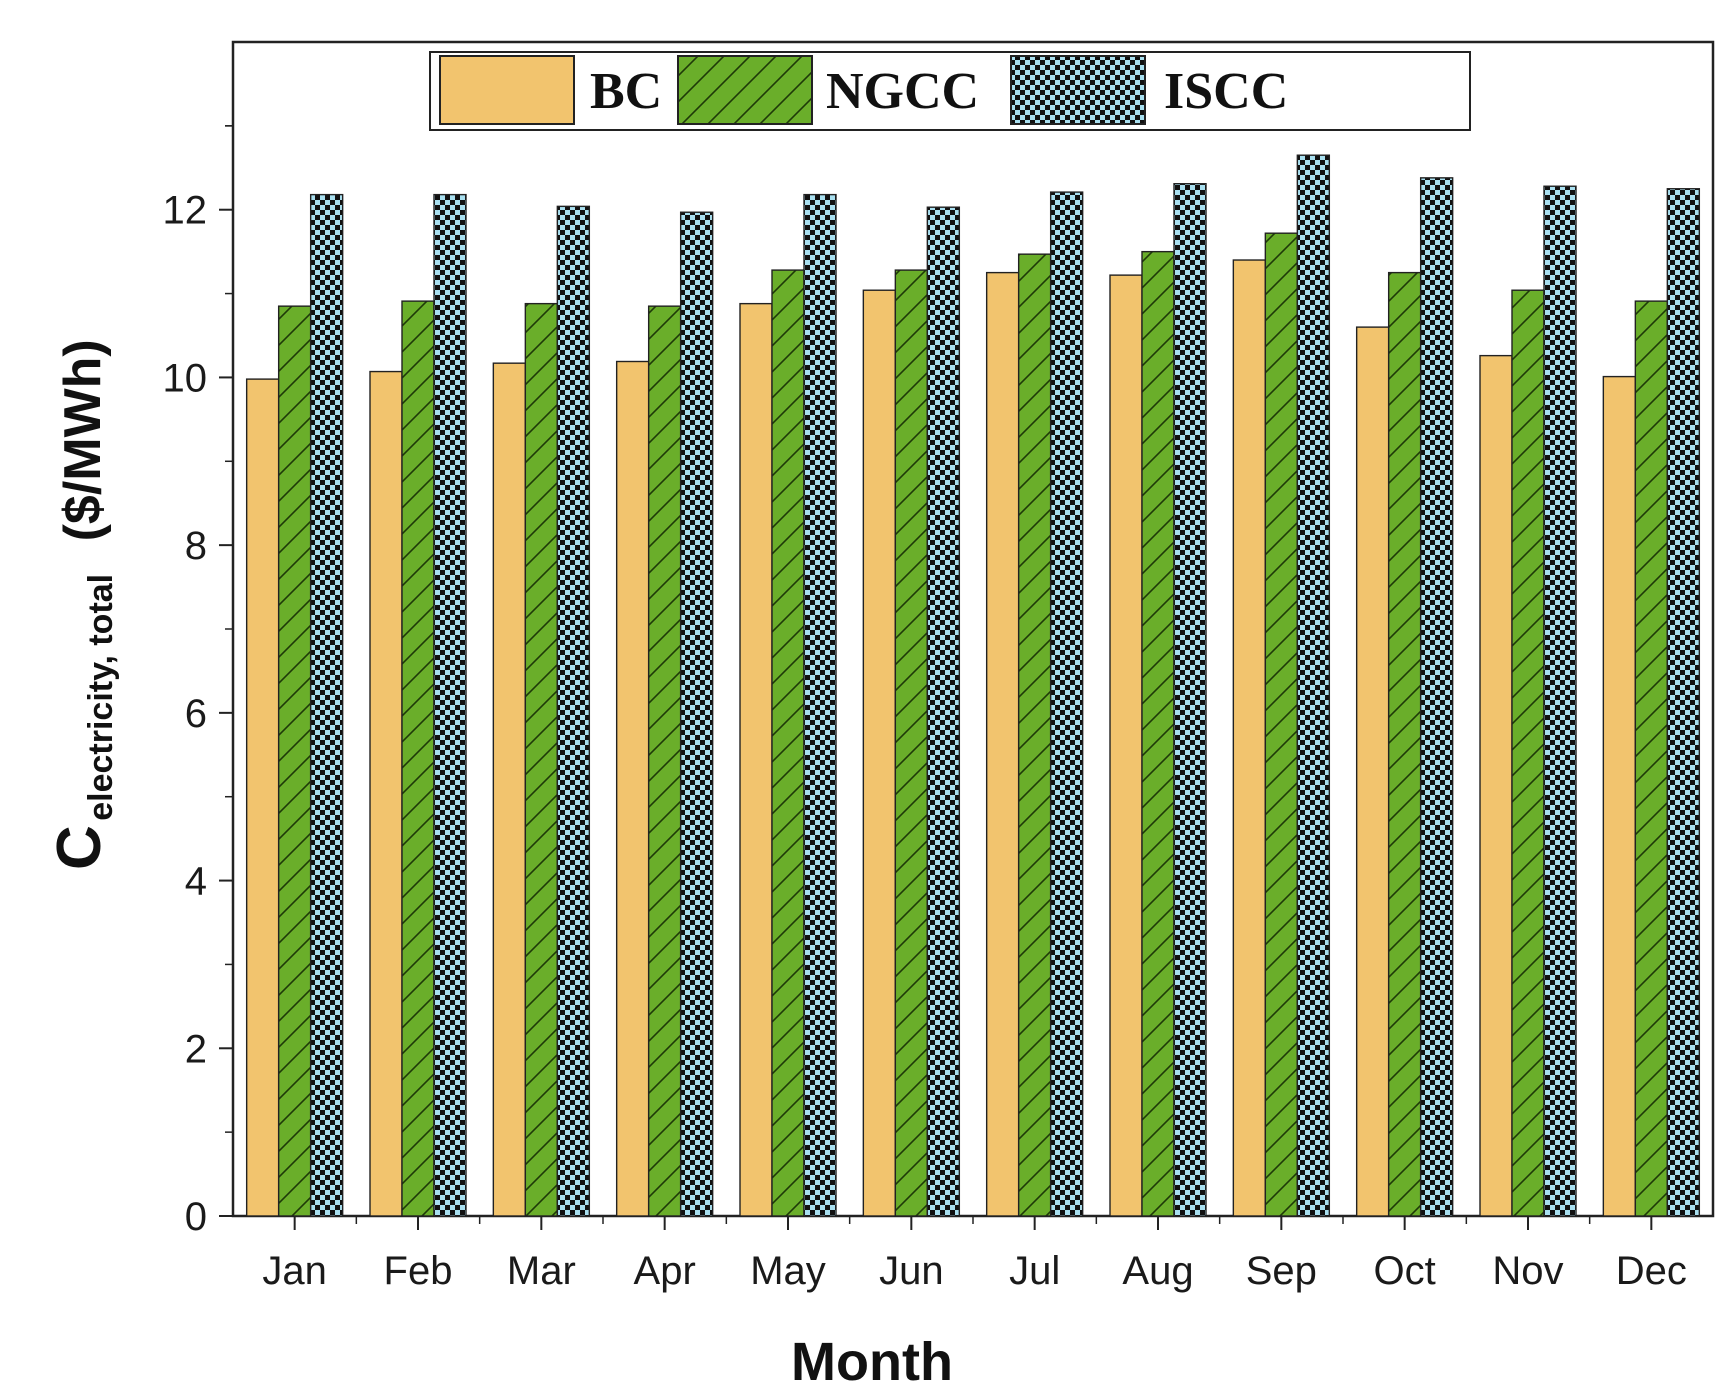 The width and height of the screenshot is (1728, 1400). What do you see at coordinates (756, 759) in the screenshot?
I see `bar-bc-may` at bounding box center [756, 759].